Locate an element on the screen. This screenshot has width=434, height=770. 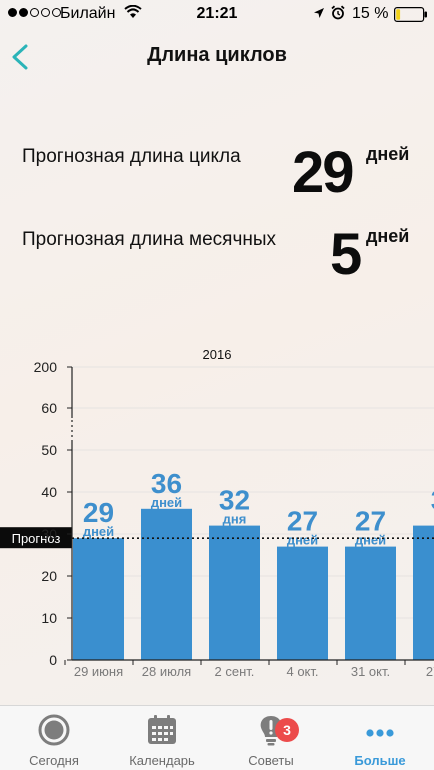
x-tick-label: 28 июля is located at coordinates (166, 671).